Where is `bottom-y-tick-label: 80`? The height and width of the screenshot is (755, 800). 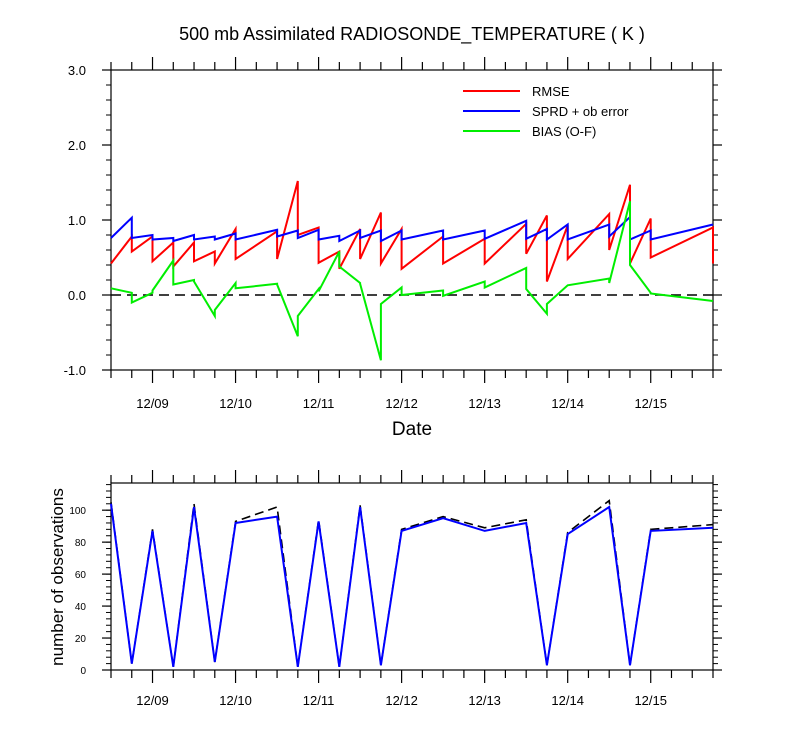
bottom-y-tick-label: 80 is located at coordinates (81, 543).